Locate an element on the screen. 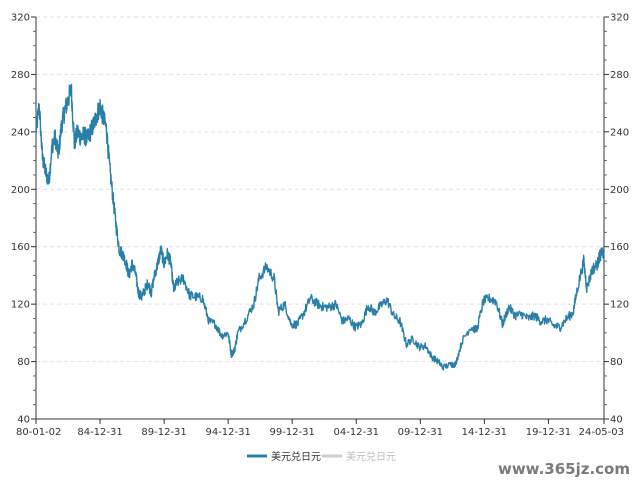 This screenshot has height=486, width=640. x-tick-label-0: 80-01-02 is located at coordinates (38, 432).